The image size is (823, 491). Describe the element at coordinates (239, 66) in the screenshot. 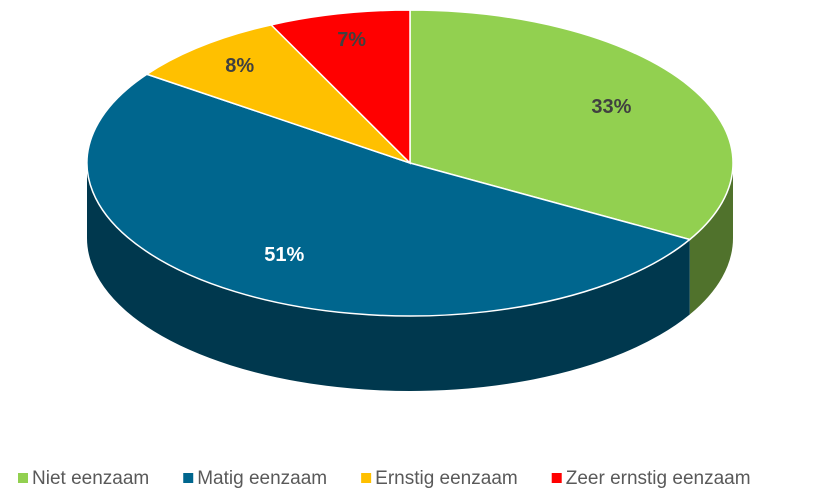

I see `data-label: 8%` at that location.